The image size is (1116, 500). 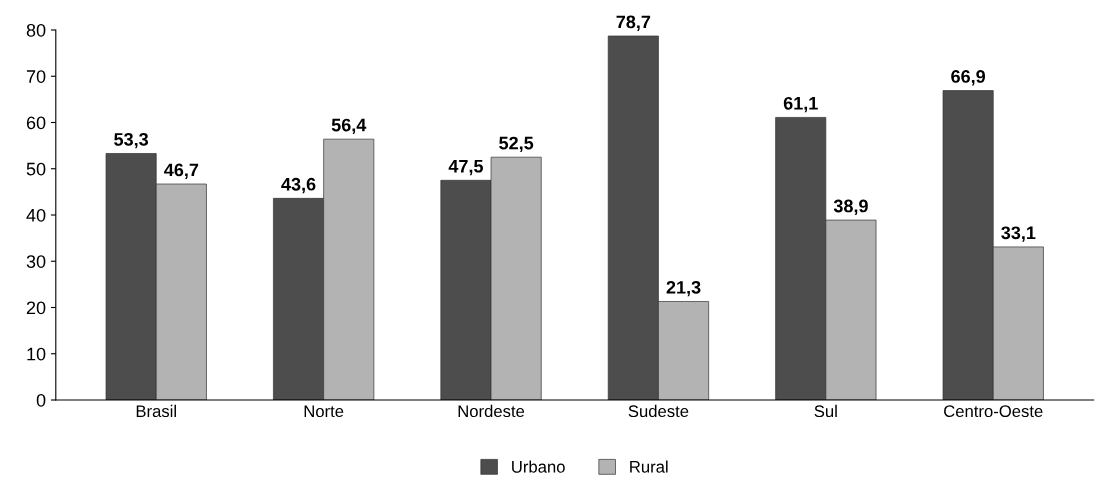 What do you see at coordinates (298, 185) in the screenshot?
I see `data-label: 43,6` at bounding box center [298, 185].